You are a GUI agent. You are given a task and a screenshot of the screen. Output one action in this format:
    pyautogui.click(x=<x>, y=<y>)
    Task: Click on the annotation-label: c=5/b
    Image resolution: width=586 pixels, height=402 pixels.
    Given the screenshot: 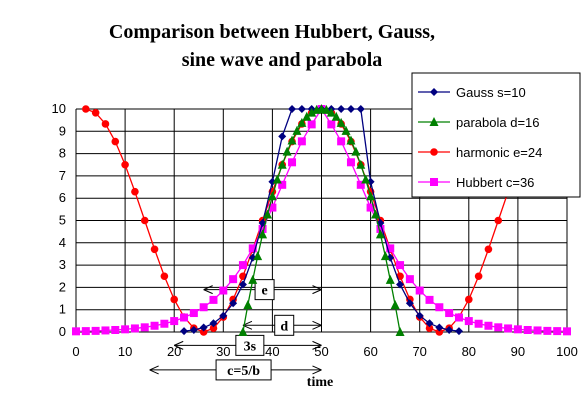 What is the action you would take?
    pyautogui.click(x=243, y=371)
    